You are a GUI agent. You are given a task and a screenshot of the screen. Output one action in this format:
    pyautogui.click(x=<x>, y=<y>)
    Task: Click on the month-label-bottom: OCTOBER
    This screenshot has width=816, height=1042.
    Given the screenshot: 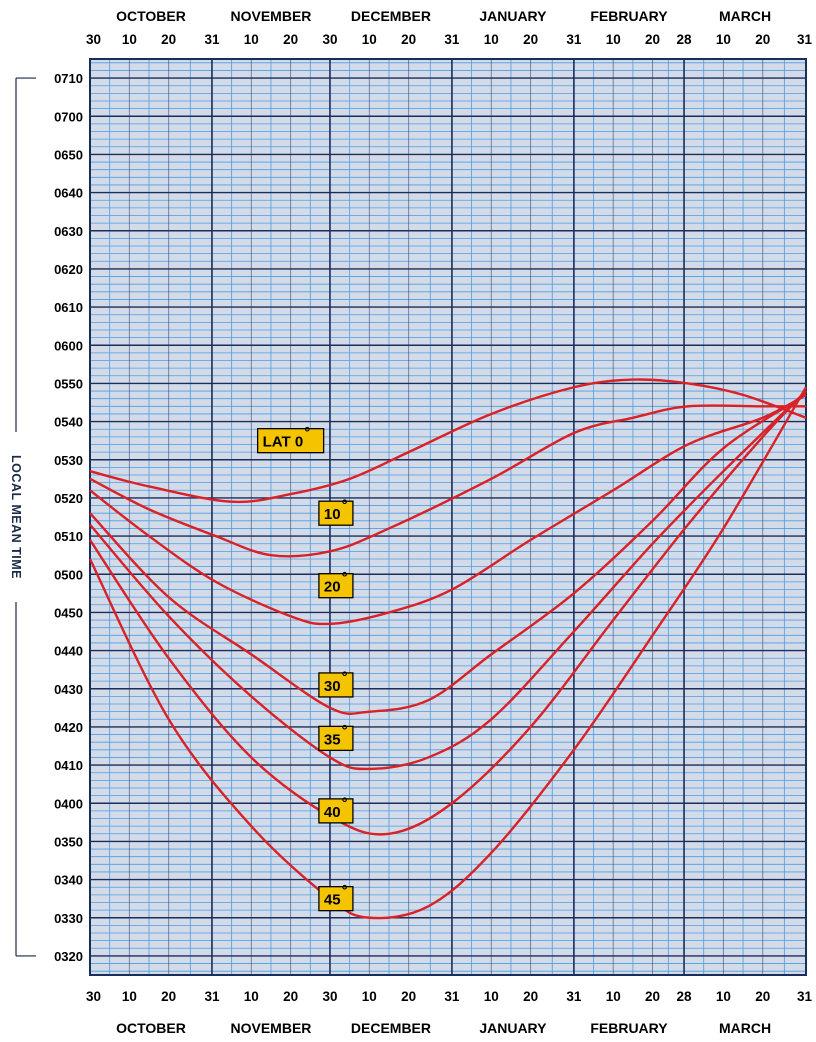 What is the action you would take?
    pyautogui.click(x=151, y=1028)
    